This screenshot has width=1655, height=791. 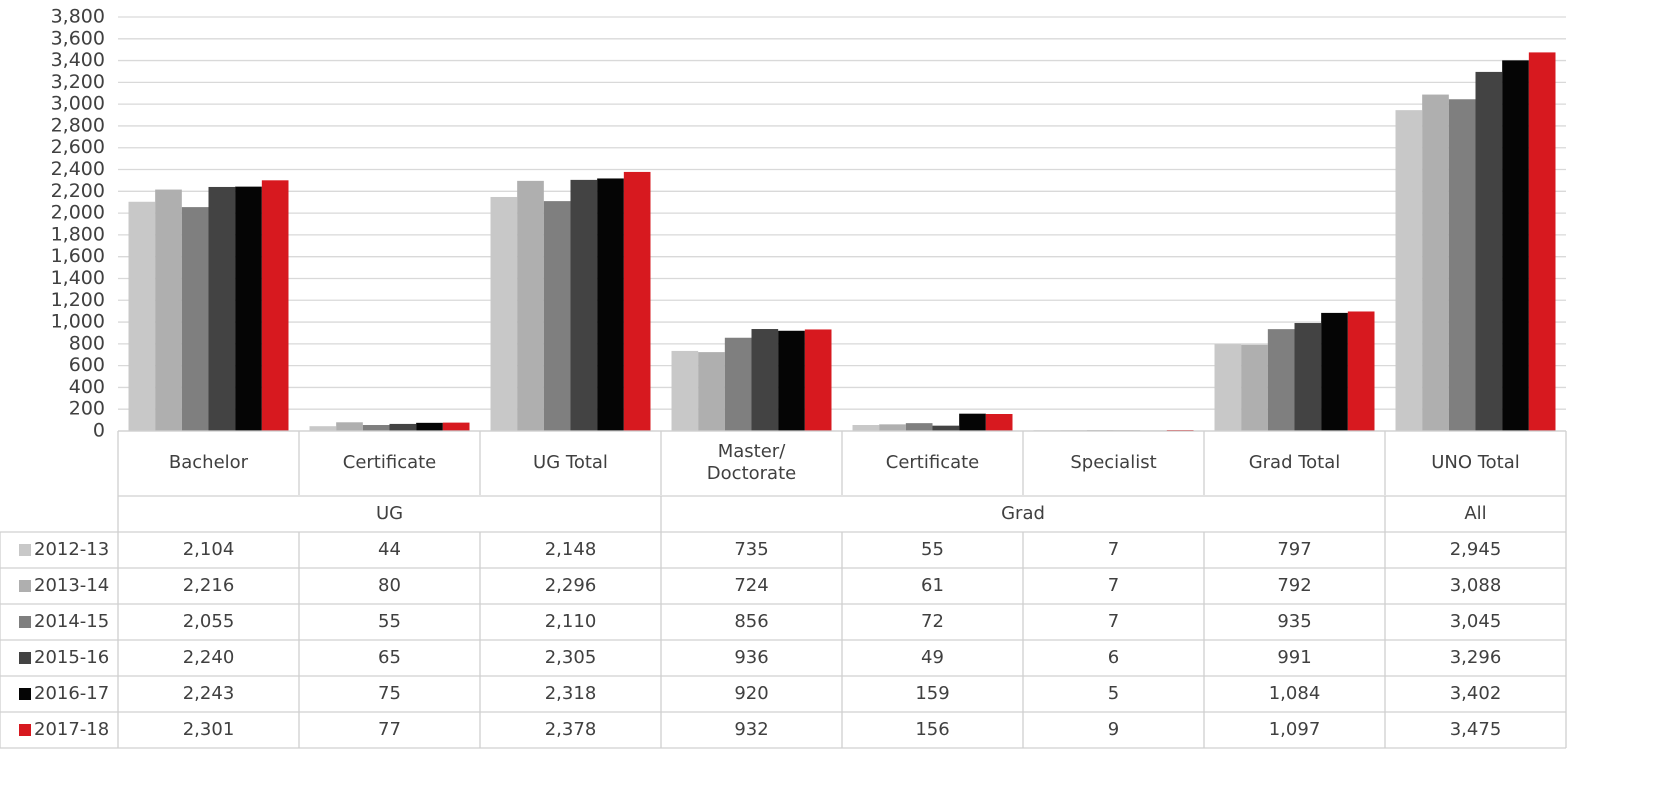 I want to click on table-cell: 2,378, so click(x=571, y=729).